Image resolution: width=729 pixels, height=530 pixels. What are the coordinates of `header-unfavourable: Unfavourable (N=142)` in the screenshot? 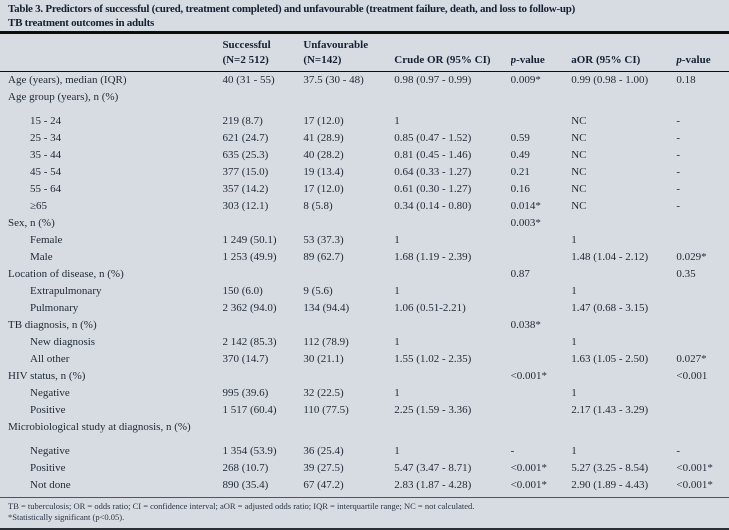 It's located at (349, 53).